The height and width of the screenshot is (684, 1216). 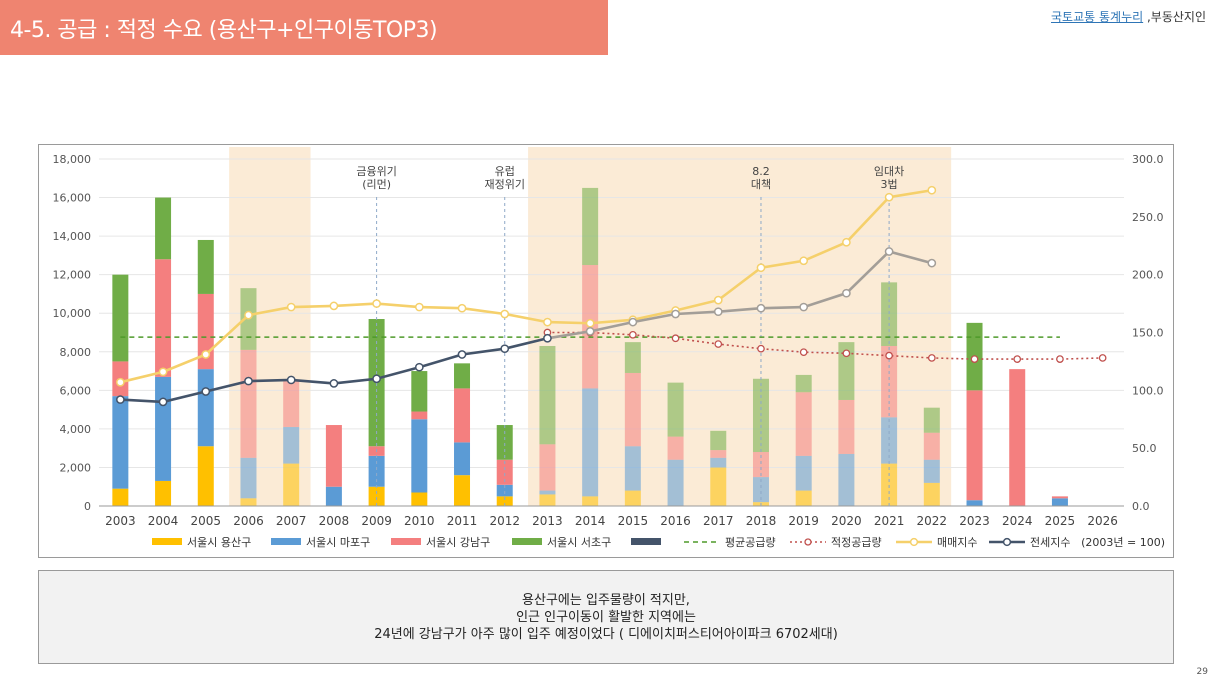 I want to click on legend-label: 전세지수, so click(x=1050, y=542).